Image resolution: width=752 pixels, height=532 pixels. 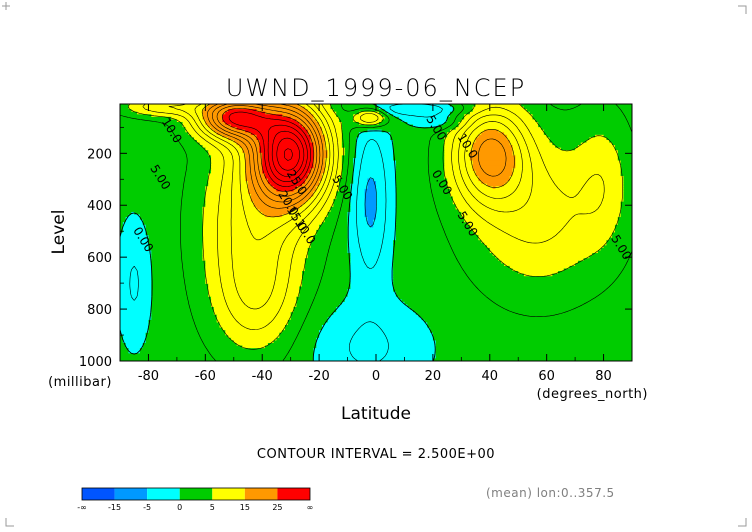 I want to click on y-axis-label: Level, so click(x=59, y=232).